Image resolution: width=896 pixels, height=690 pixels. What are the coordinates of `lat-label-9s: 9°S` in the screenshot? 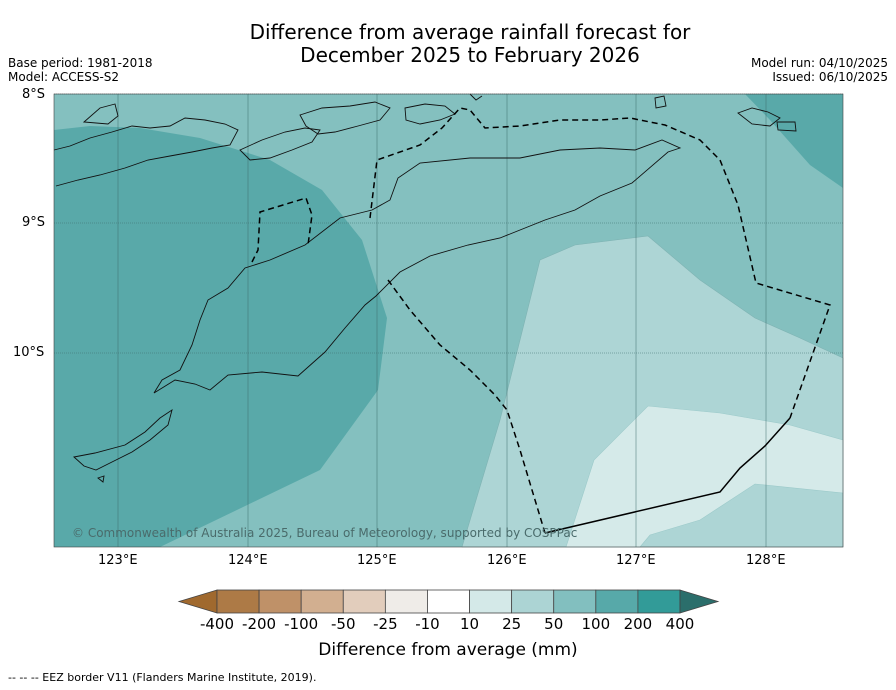 It's located at (34, 222).